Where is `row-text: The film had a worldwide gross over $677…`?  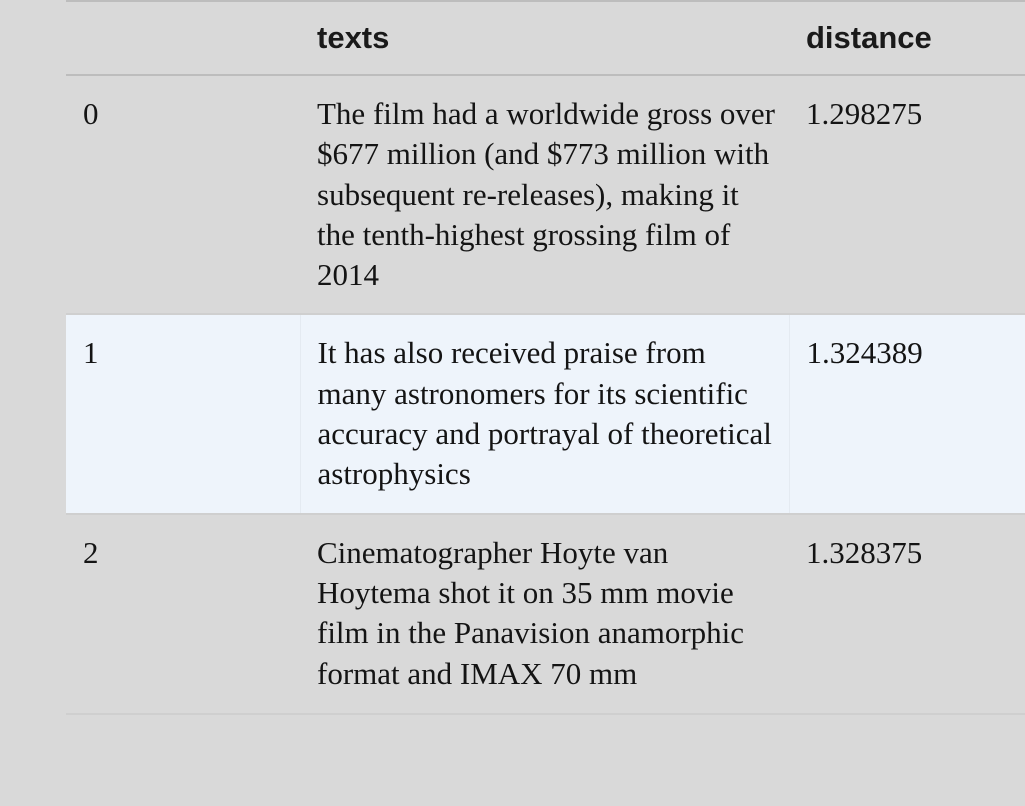
row-text: The film had a worldwide gross over $677… is located at coordinates (546, 194).